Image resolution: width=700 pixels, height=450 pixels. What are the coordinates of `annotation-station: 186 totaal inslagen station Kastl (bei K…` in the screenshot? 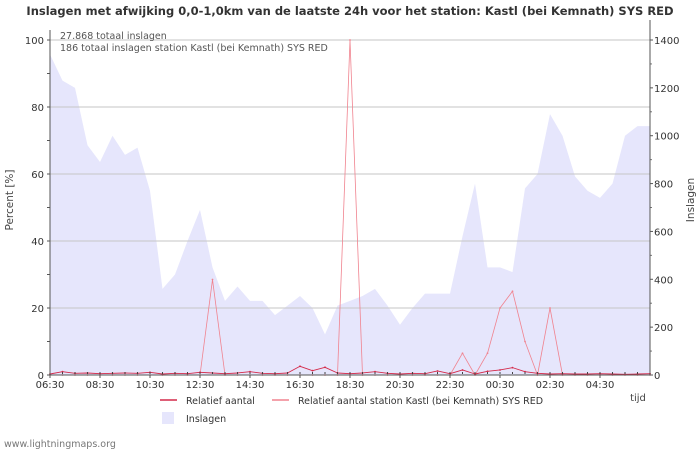 It's located at (194, 48).